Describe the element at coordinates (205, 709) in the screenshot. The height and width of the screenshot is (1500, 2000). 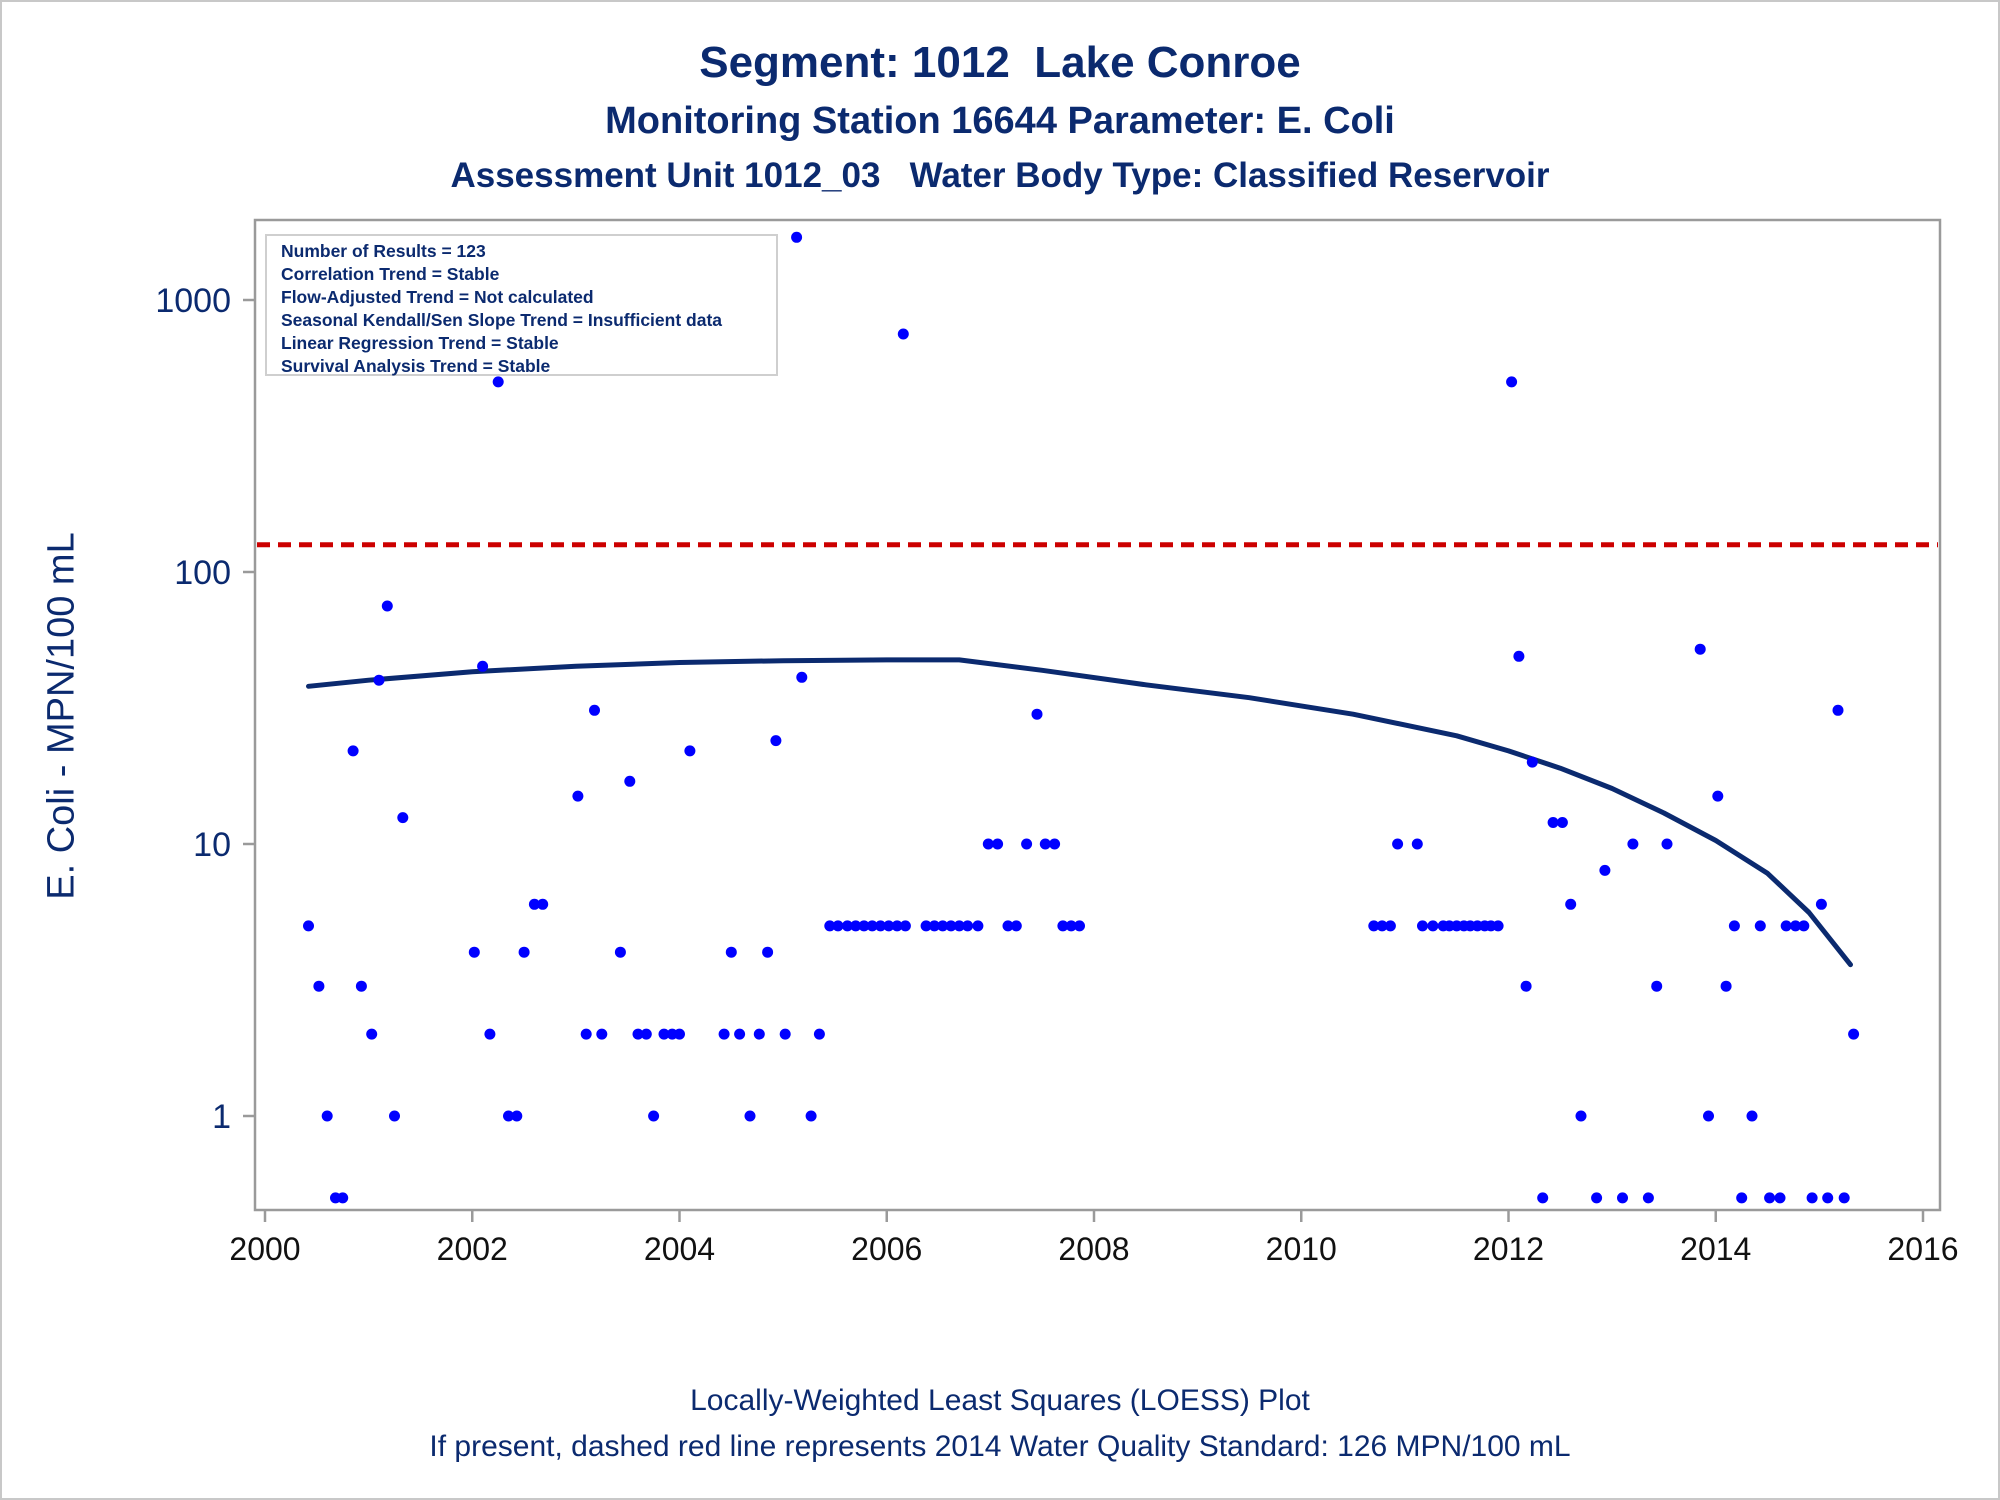
I see `y-axis: 1 10 100 1000` at that location.